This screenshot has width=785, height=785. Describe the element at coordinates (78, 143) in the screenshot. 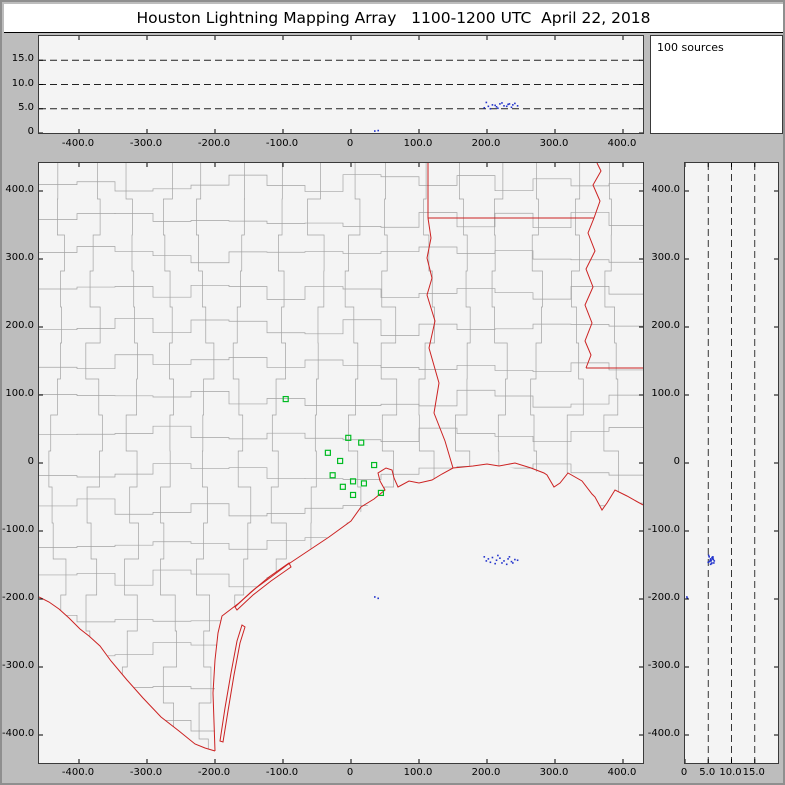

I see `tick-label: -400.0` at that location.